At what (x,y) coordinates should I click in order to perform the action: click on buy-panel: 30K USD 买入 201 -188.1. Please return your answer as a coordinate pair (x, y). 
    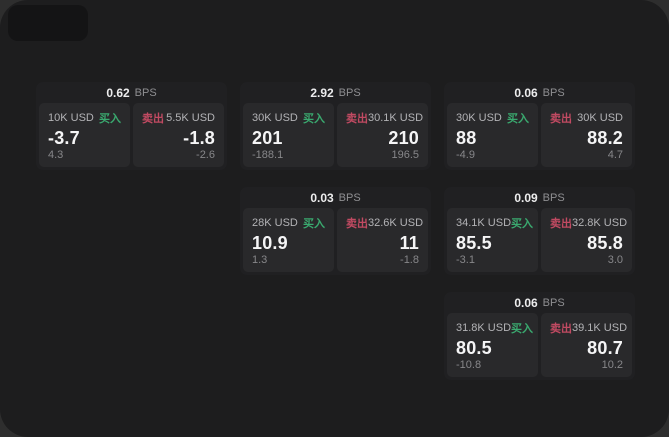
    Looking at the image, I should click on (288, 135).